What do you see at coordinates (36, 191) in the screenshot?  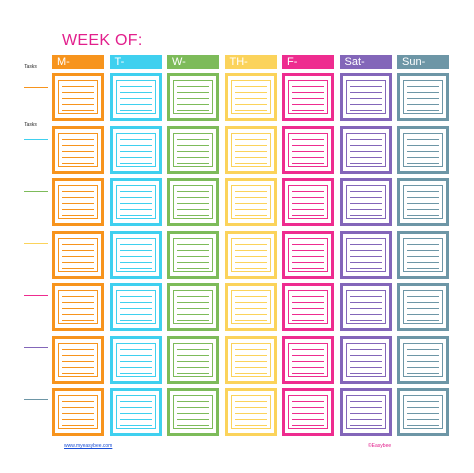 I see `task-line` at bounding box center [36, 191].